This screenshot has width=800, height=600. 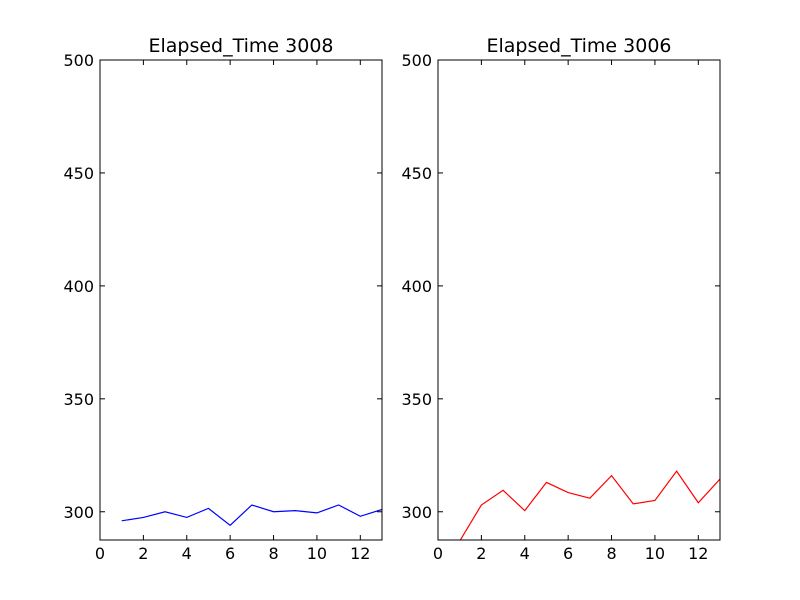 What do you see at coordinates (240, 46) in the screenshot?
I see `chart-title: Elapsed_Time 3008` at bounding box center [240, 46].